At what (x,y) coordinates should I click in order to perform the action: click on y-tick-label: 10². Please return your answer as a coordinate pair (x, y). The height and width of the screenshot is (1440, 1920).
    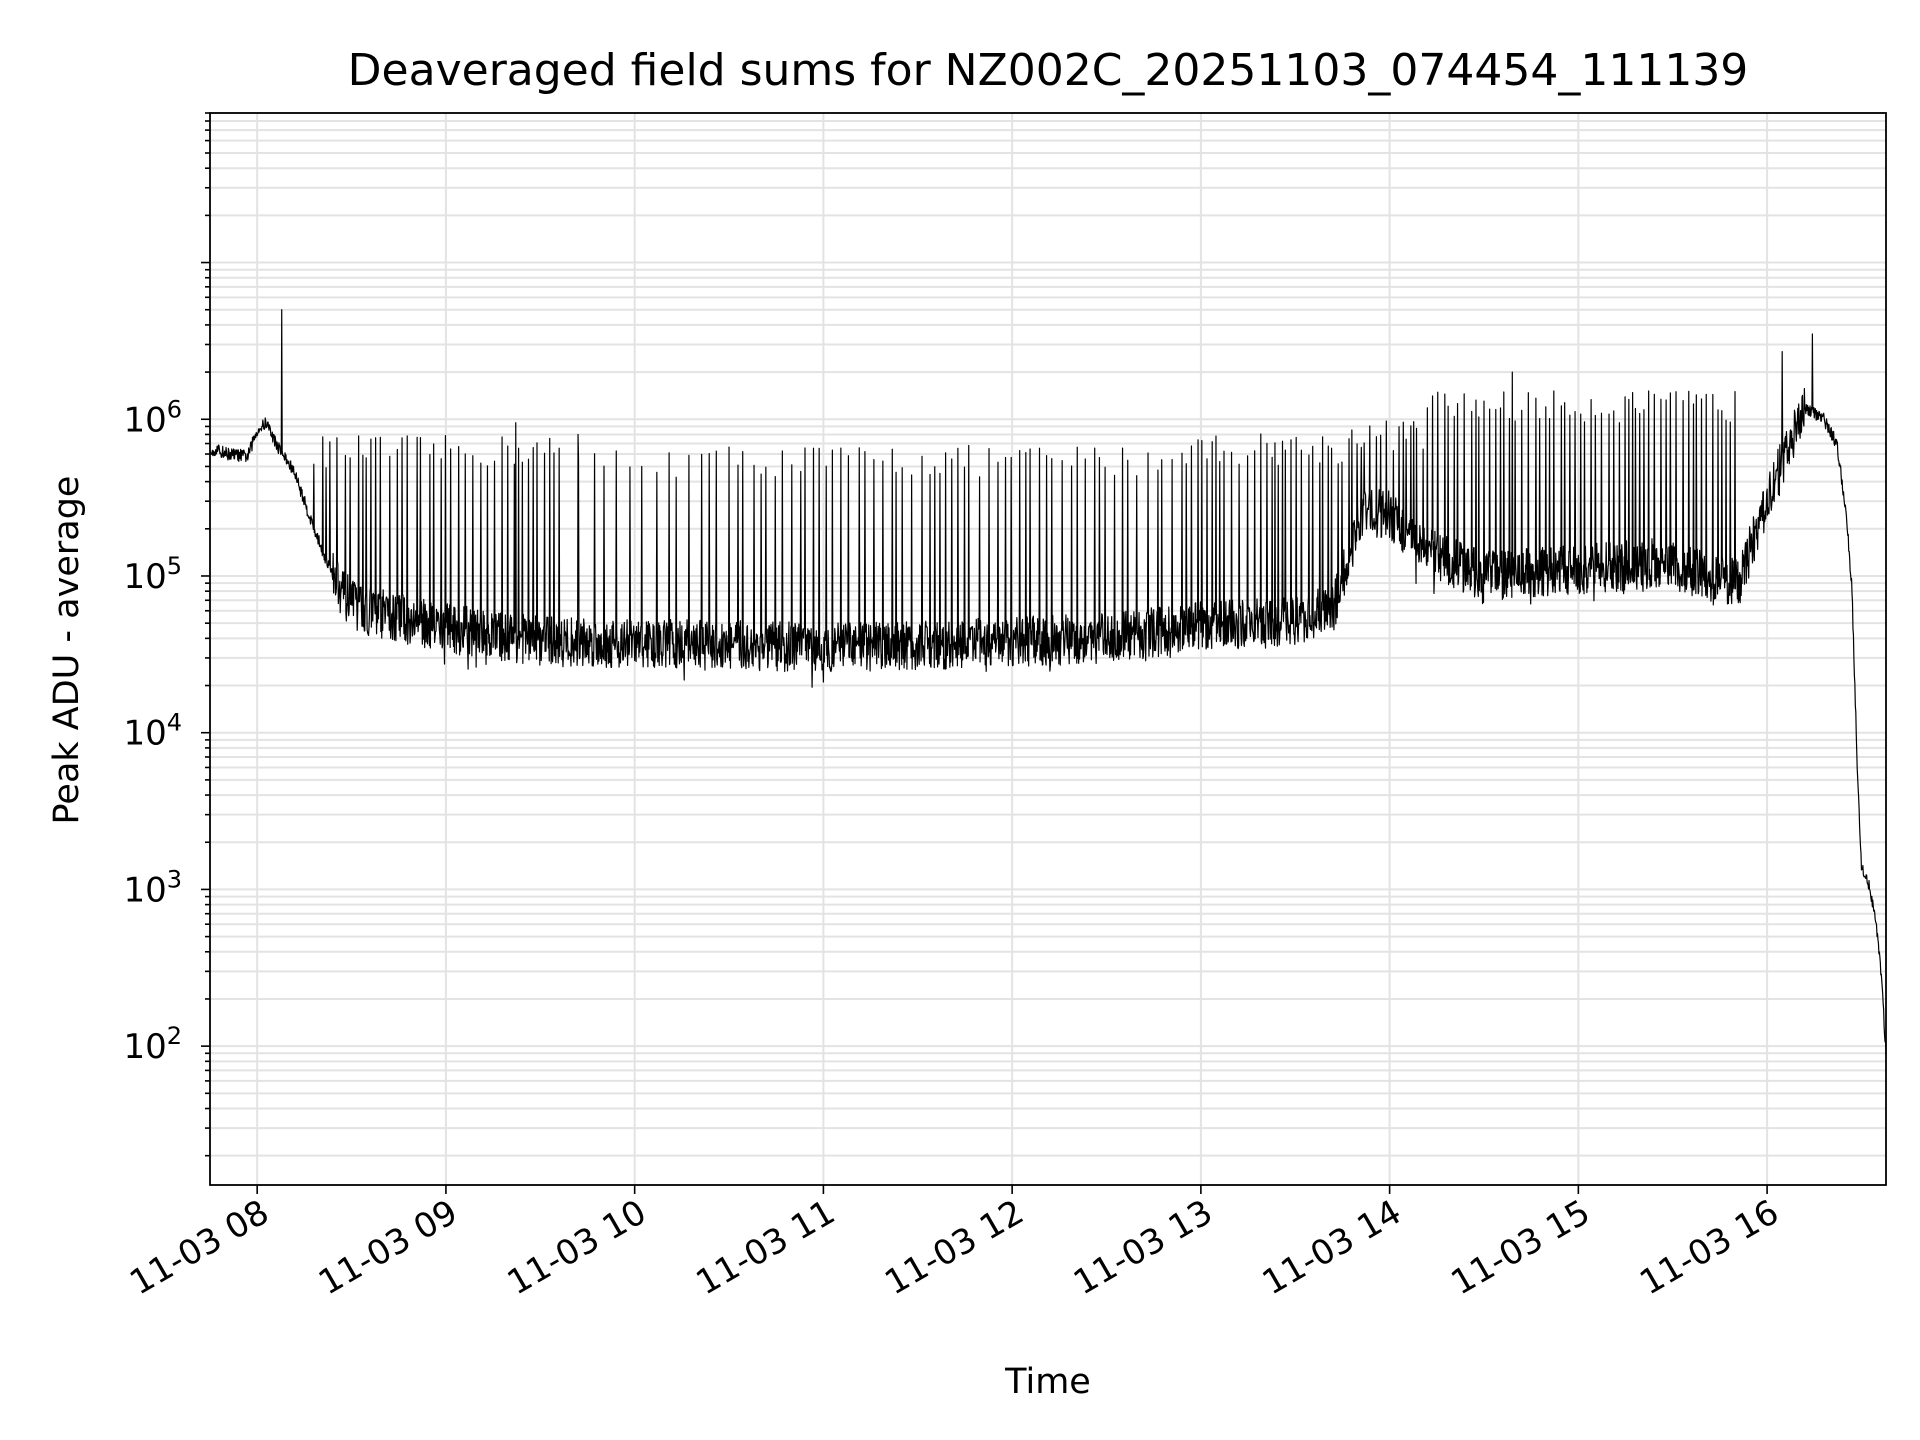
    Looking at the image, I should click on (152, 1044).